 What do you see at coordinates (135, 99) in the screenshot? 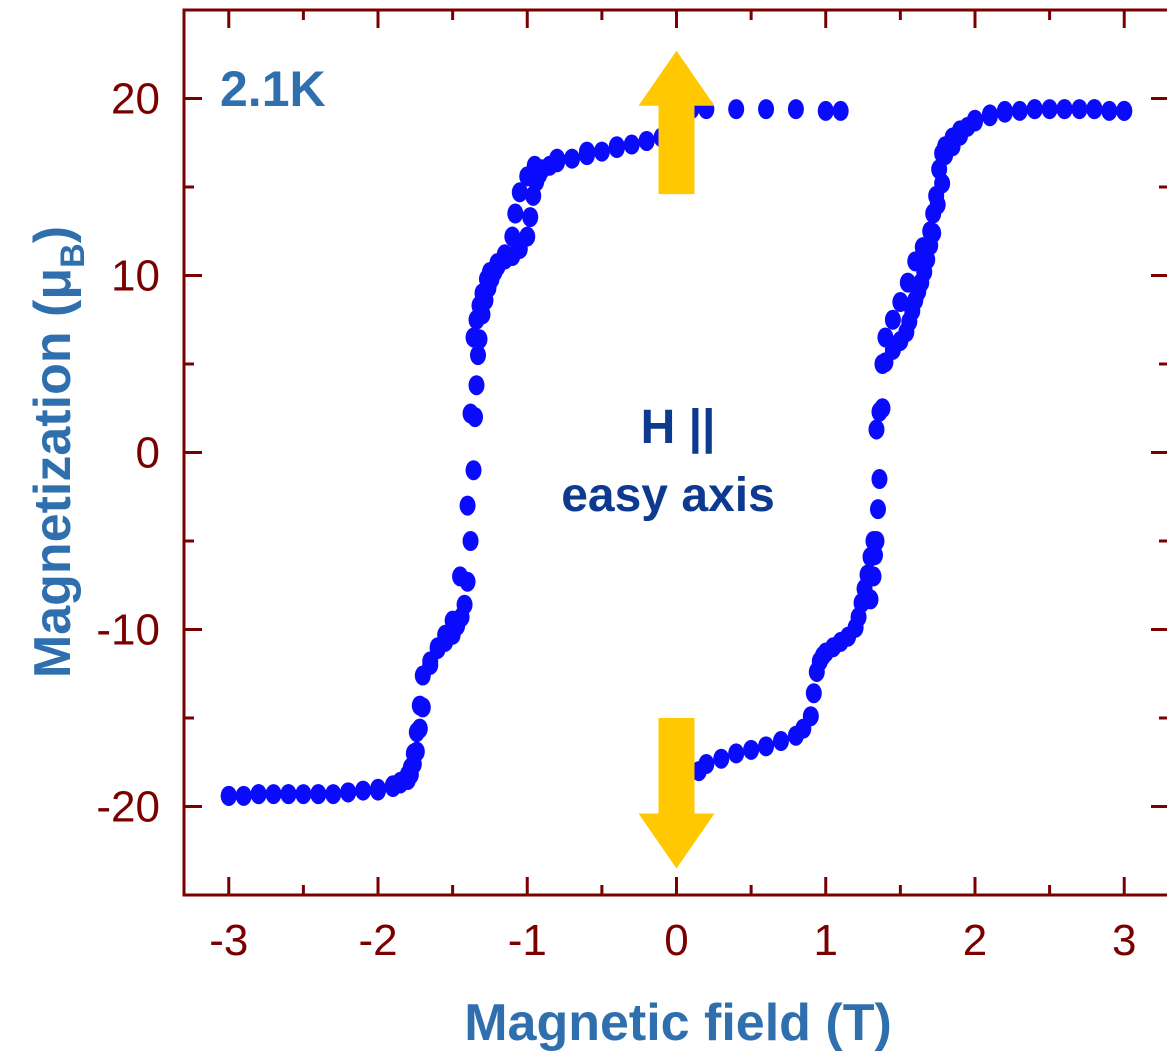
I see `y-tick-label: 20` at bounding box center [135, 99].